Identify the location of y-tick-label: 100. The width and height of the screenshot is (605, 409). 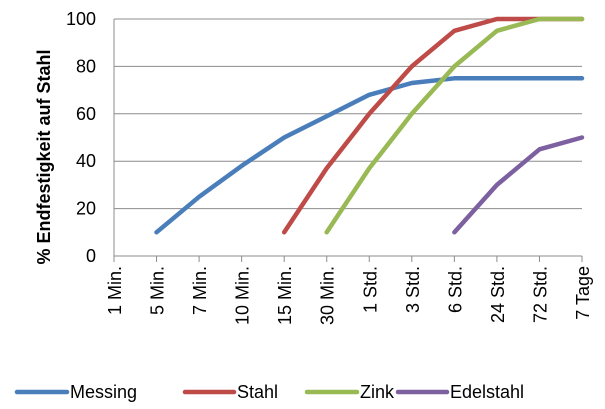
(81, 19).